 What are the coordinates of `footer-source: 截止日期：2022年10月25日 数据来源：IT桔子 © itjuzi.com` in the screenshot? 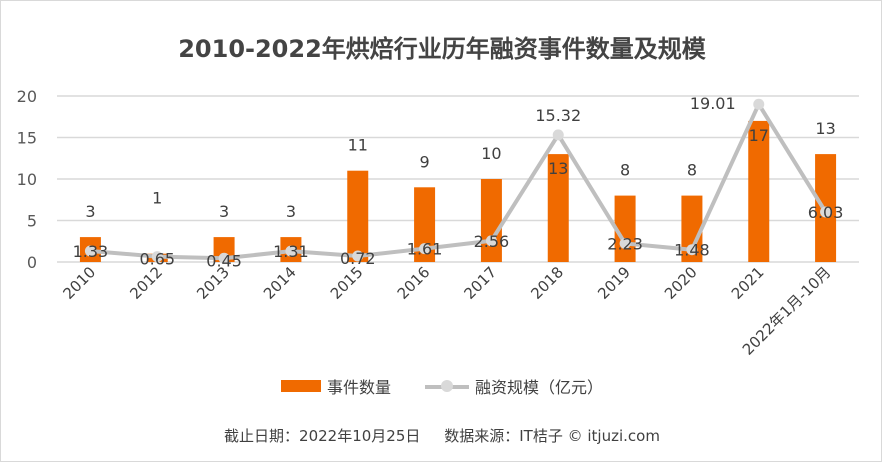 It's located at (442, 436).